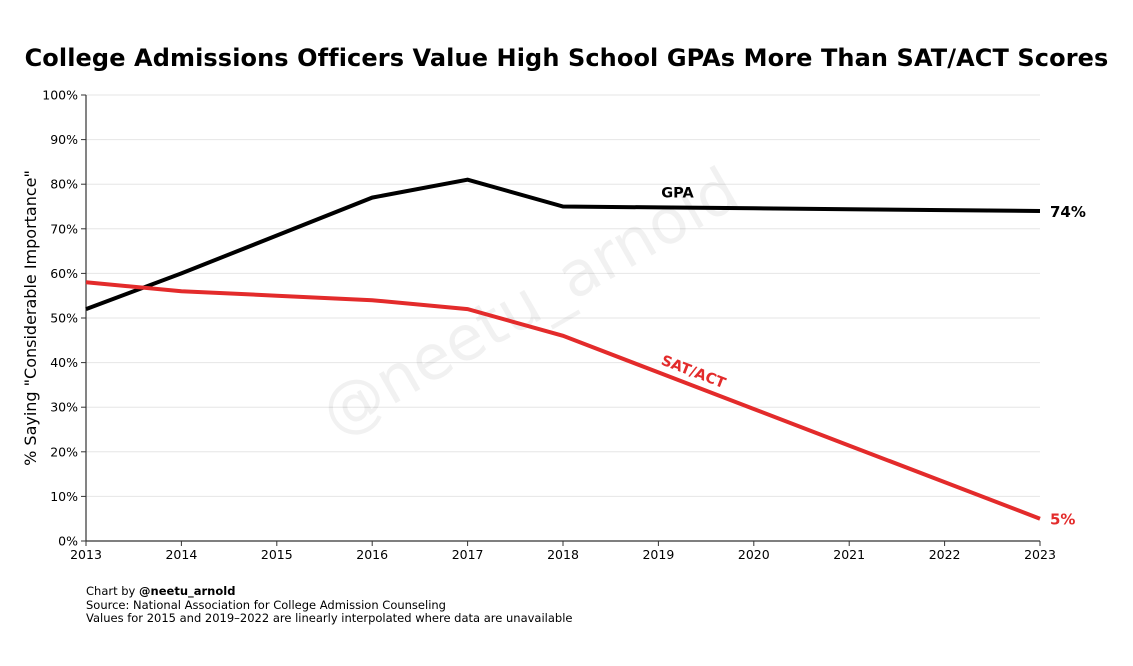 The height and width of the screenshot is (666, 1133). What do you see at coordinates (754, 554) in the screenshot?
I see `x-tick-label: 2020` at bounding box center [754, 554].